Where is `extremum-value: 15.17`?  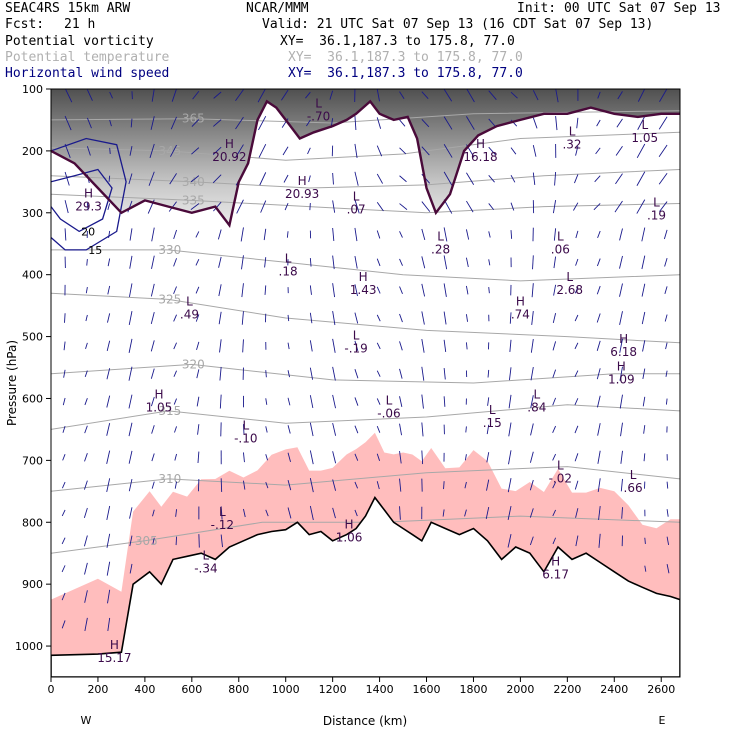 extremum-value: 15.17 is located at coordinates (114, 658).